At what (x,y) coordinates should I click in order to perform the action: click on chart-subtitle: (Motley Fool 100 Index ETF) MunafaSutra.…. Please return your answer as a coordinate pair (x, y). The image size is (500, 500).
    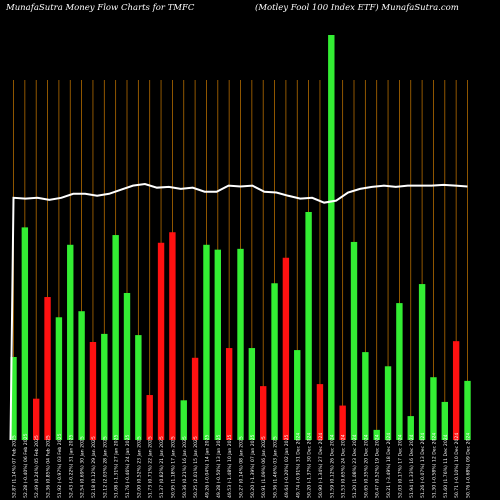
    Looking at the image, I should click on (357, 8).